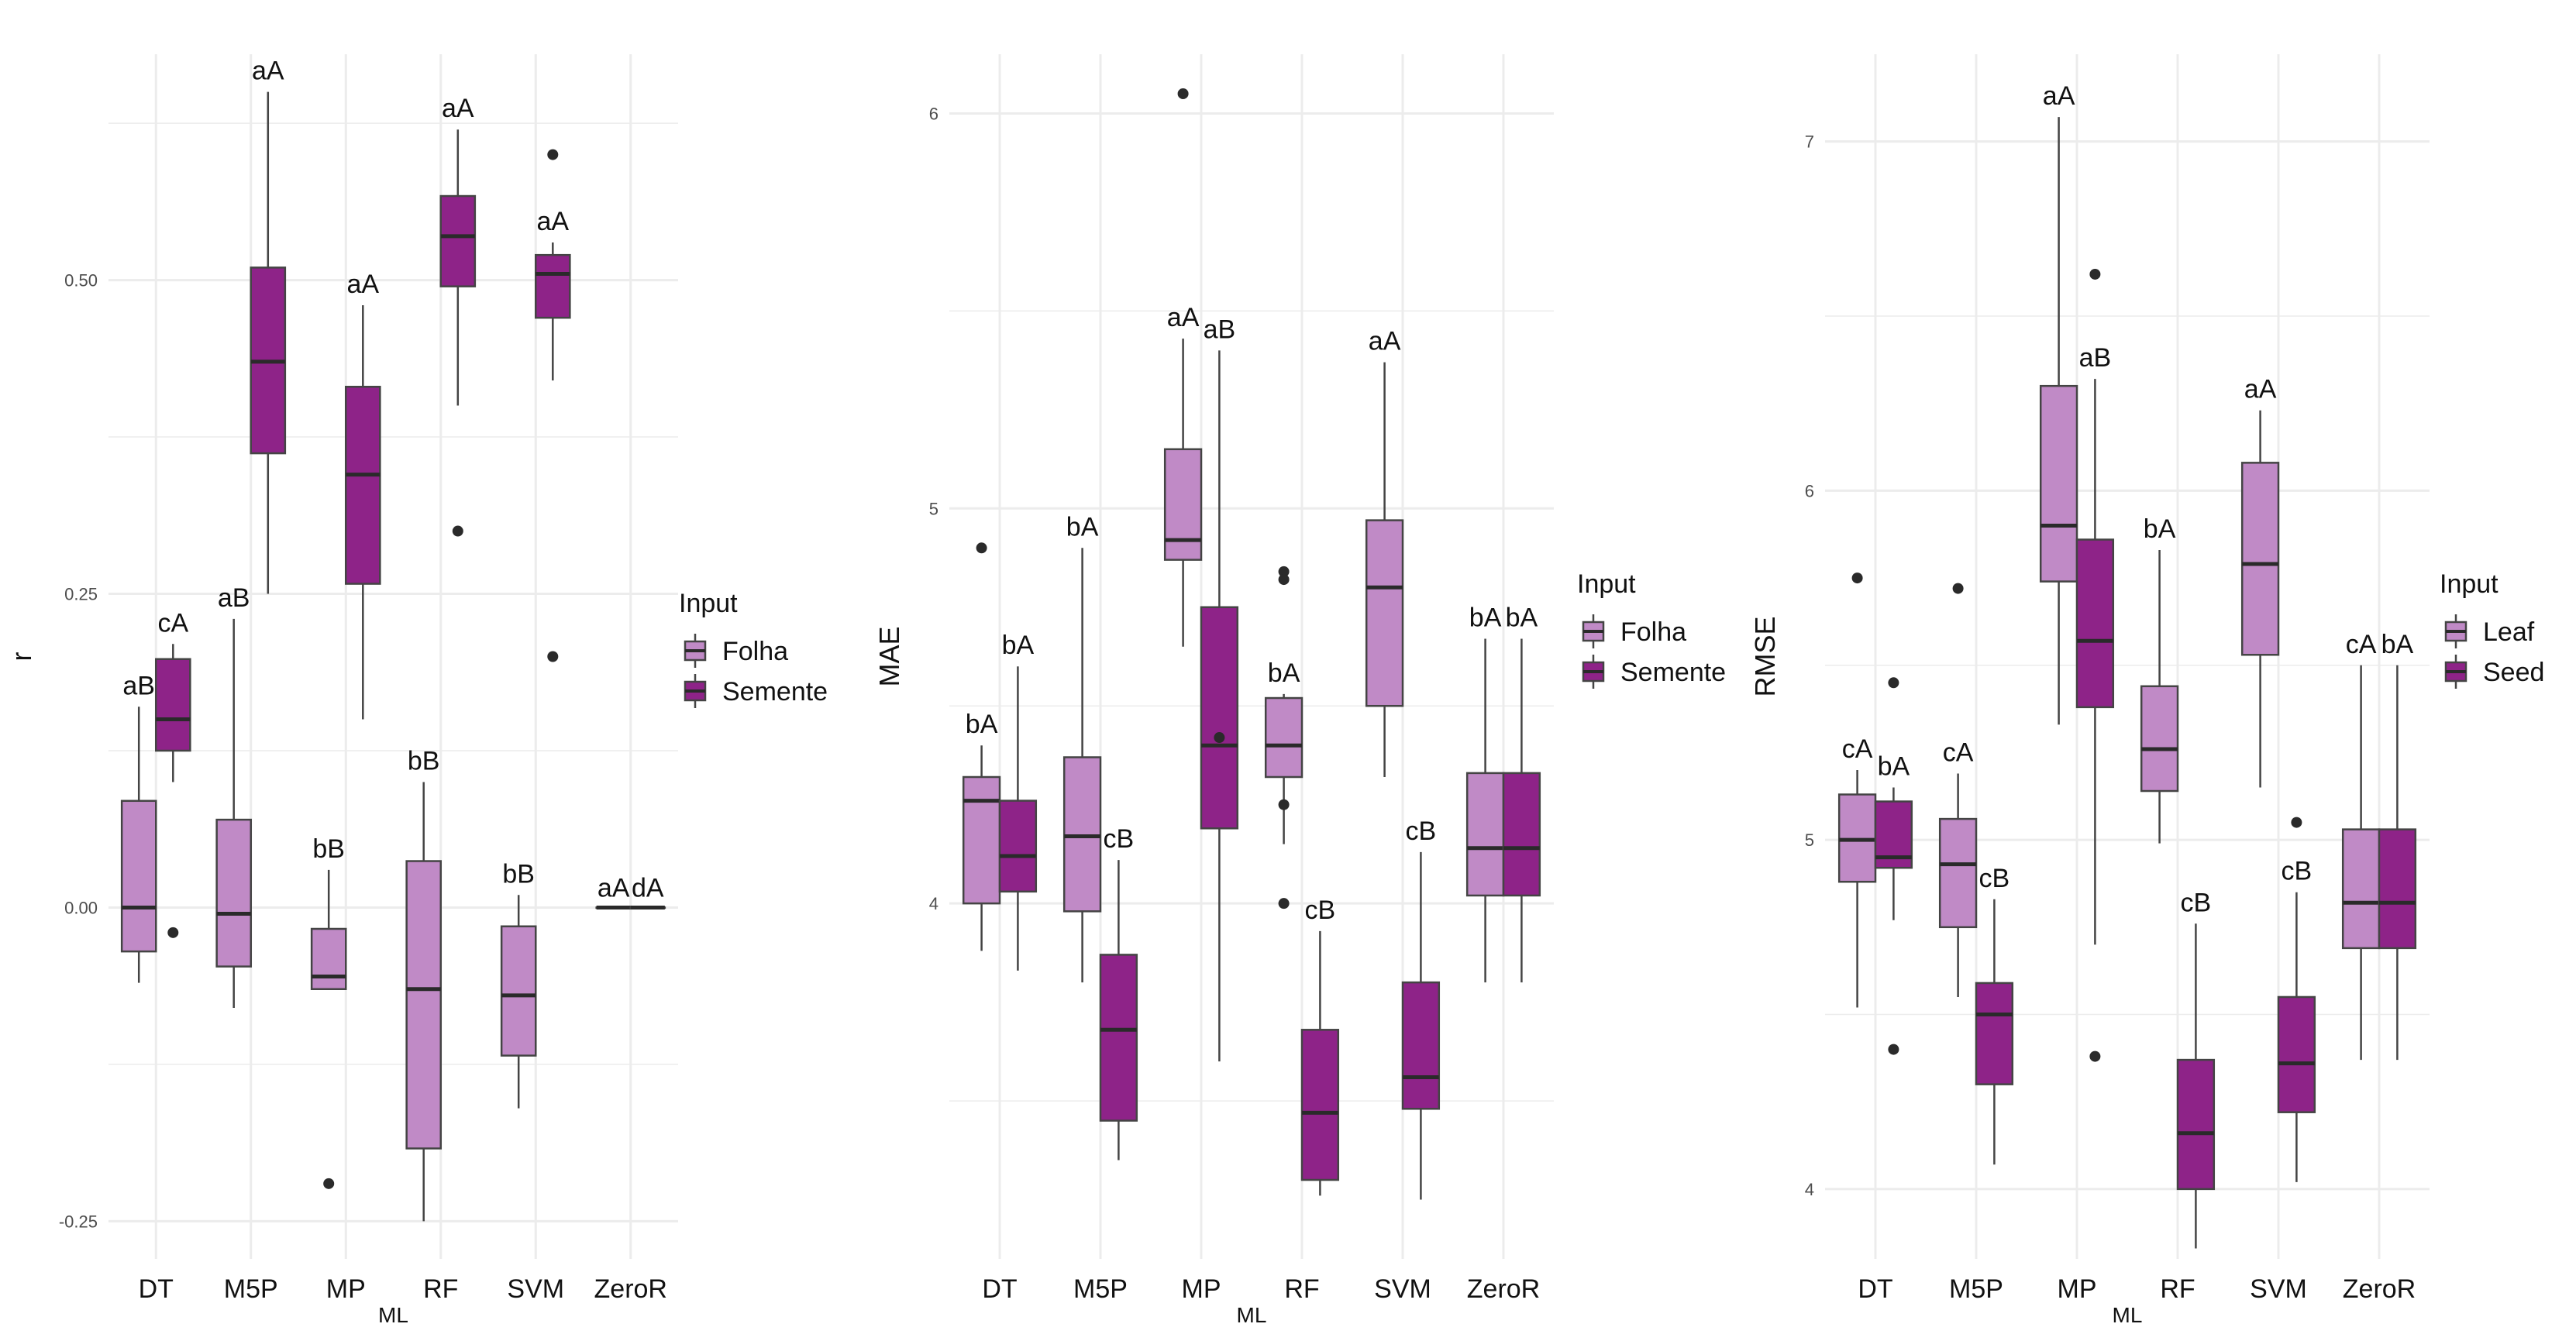 The width and height of the screenshot is (2576, 1341). What do you see at coordinates (81, 281) in the screenshot?
I see `y-tick-label: 0.50` at bounding box center [81, 281].